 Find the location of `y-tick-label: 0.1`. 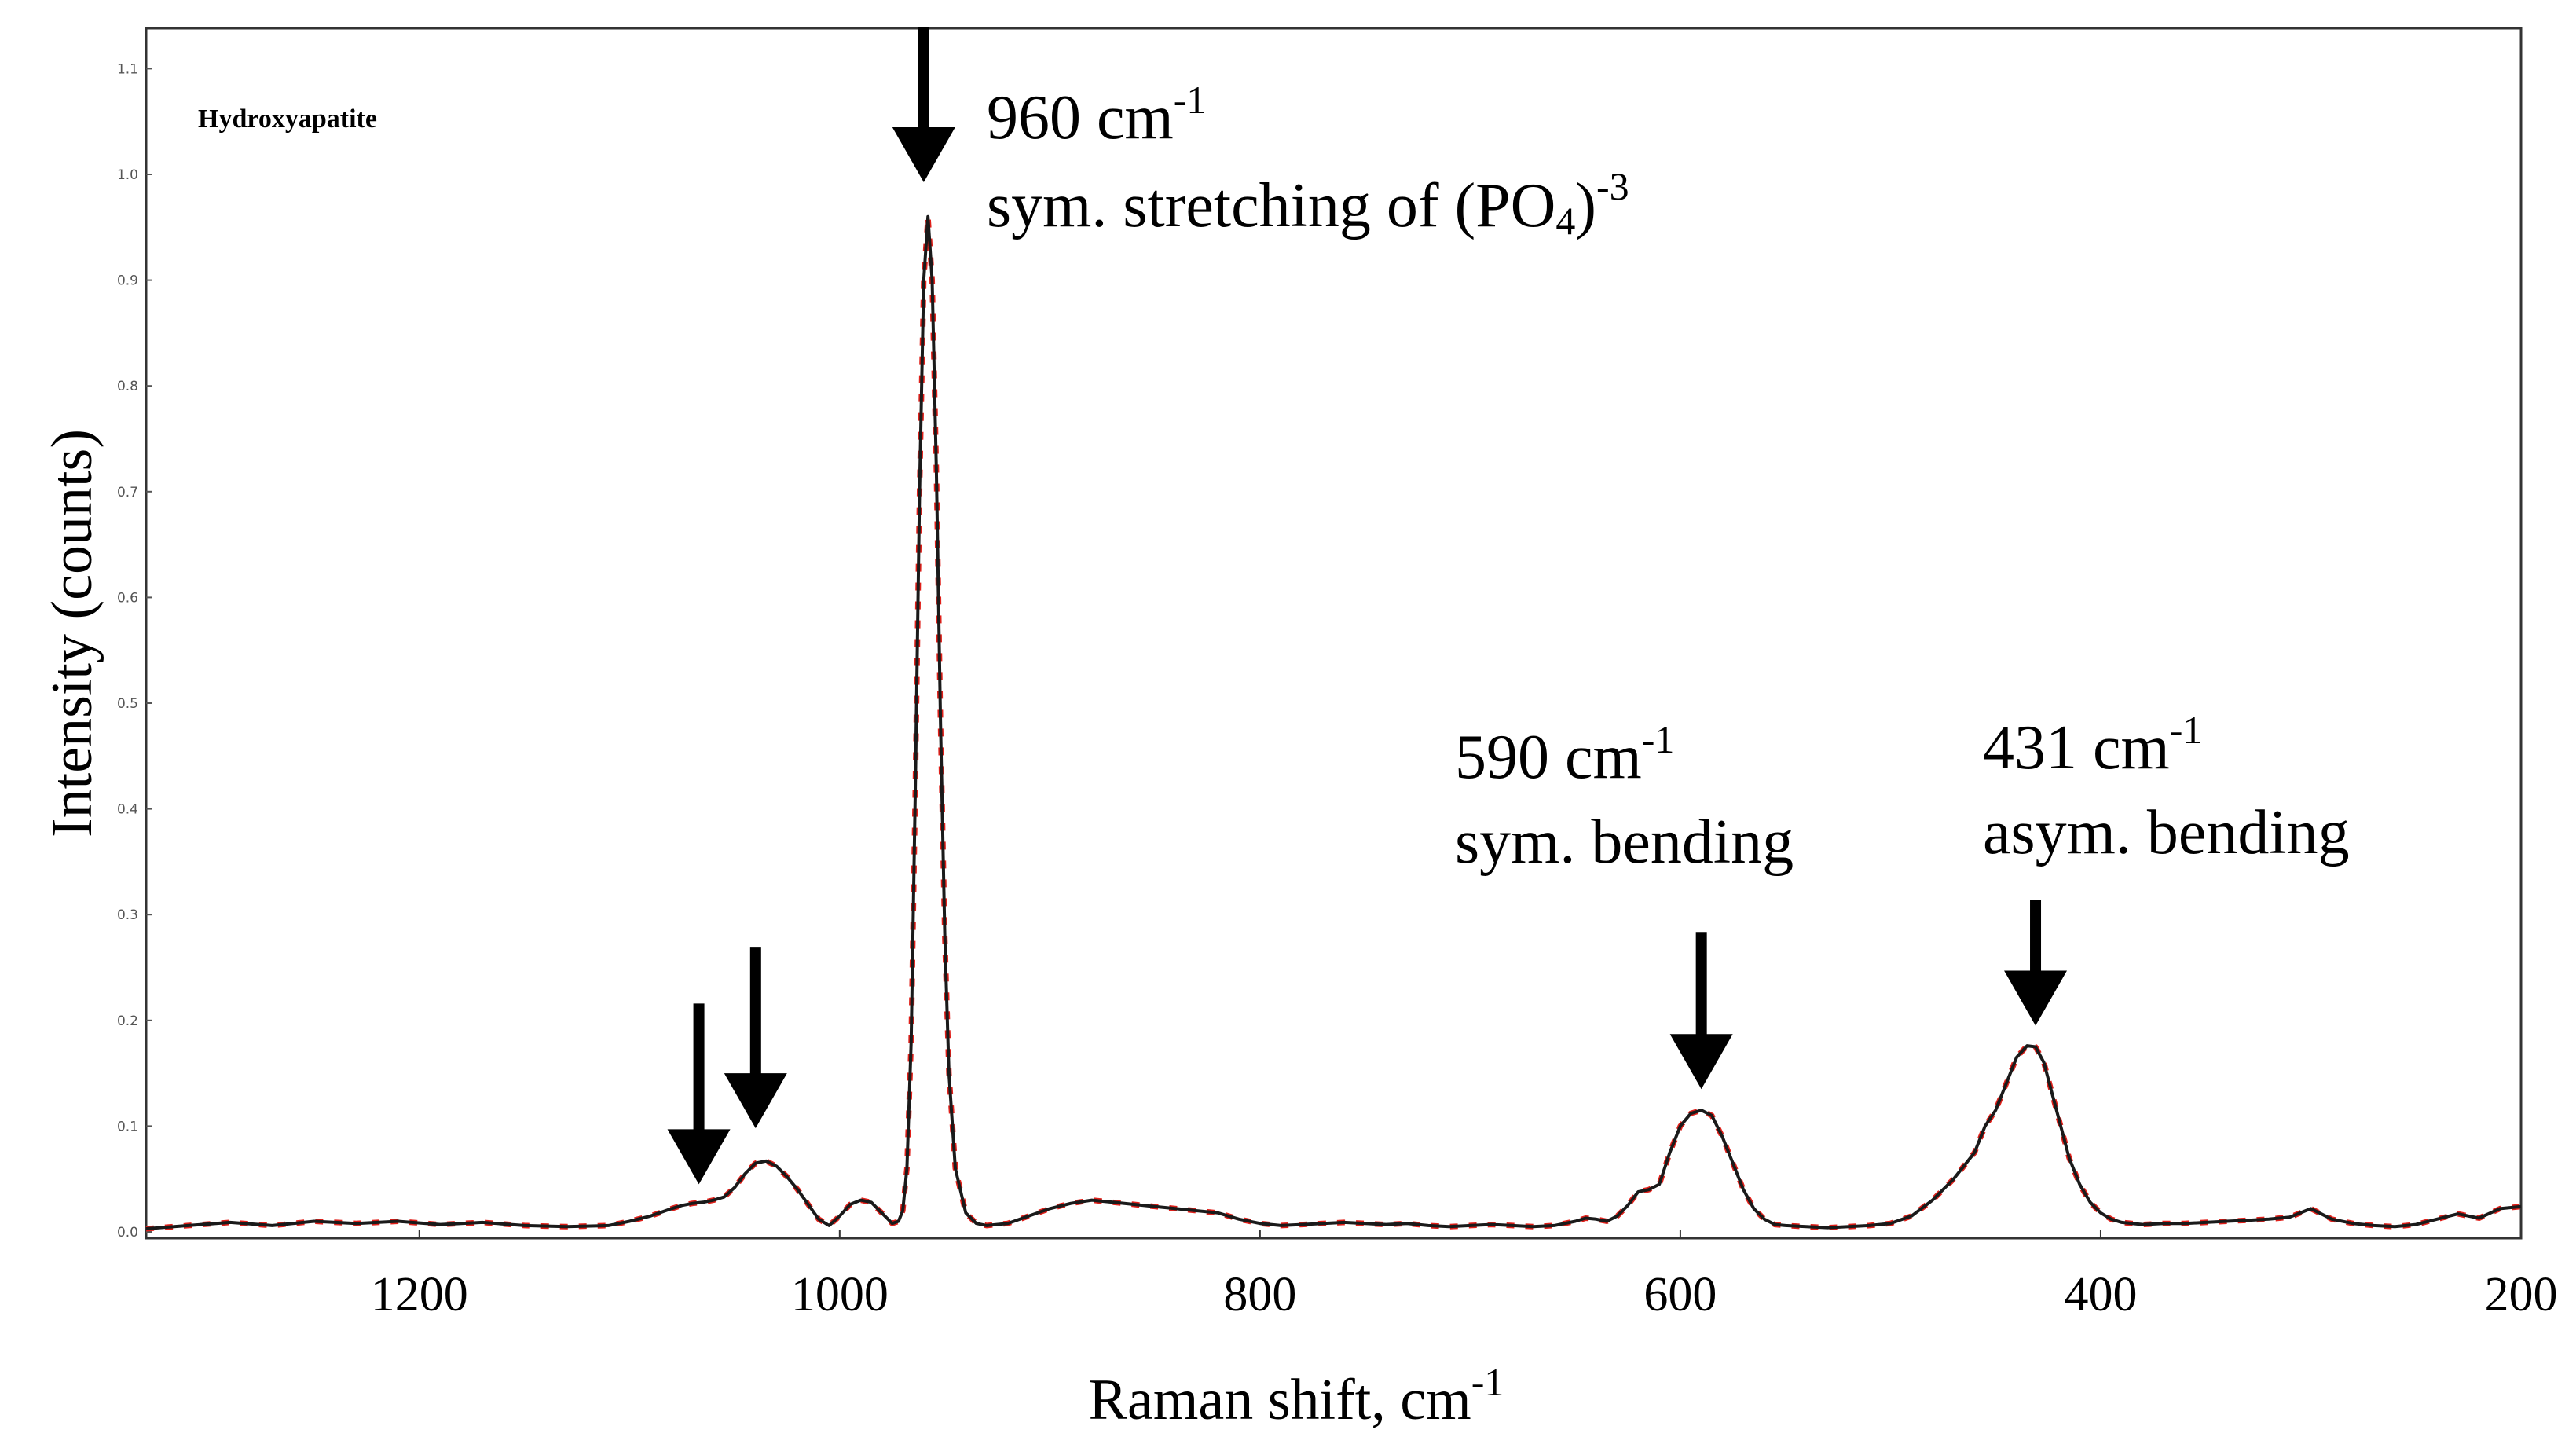

y-tick-label: 0.1 is located at coordinates (127, 1126).